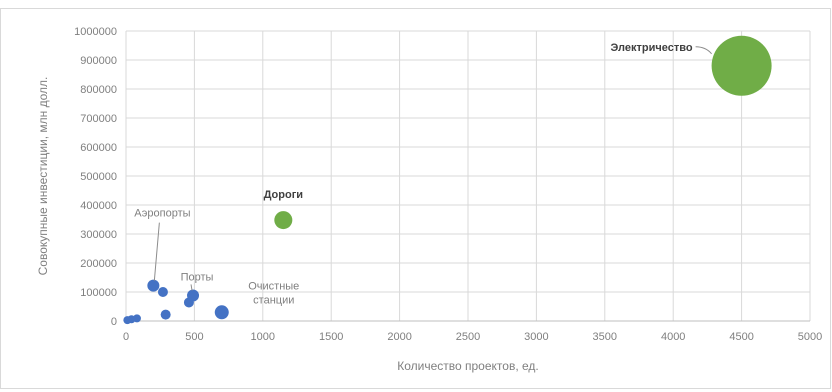 The width and height of the screenshot is (832, 392). Describe the element at coordinates (673, 337) in the screenshot. I see `x-tick-label: 4000` at that location.